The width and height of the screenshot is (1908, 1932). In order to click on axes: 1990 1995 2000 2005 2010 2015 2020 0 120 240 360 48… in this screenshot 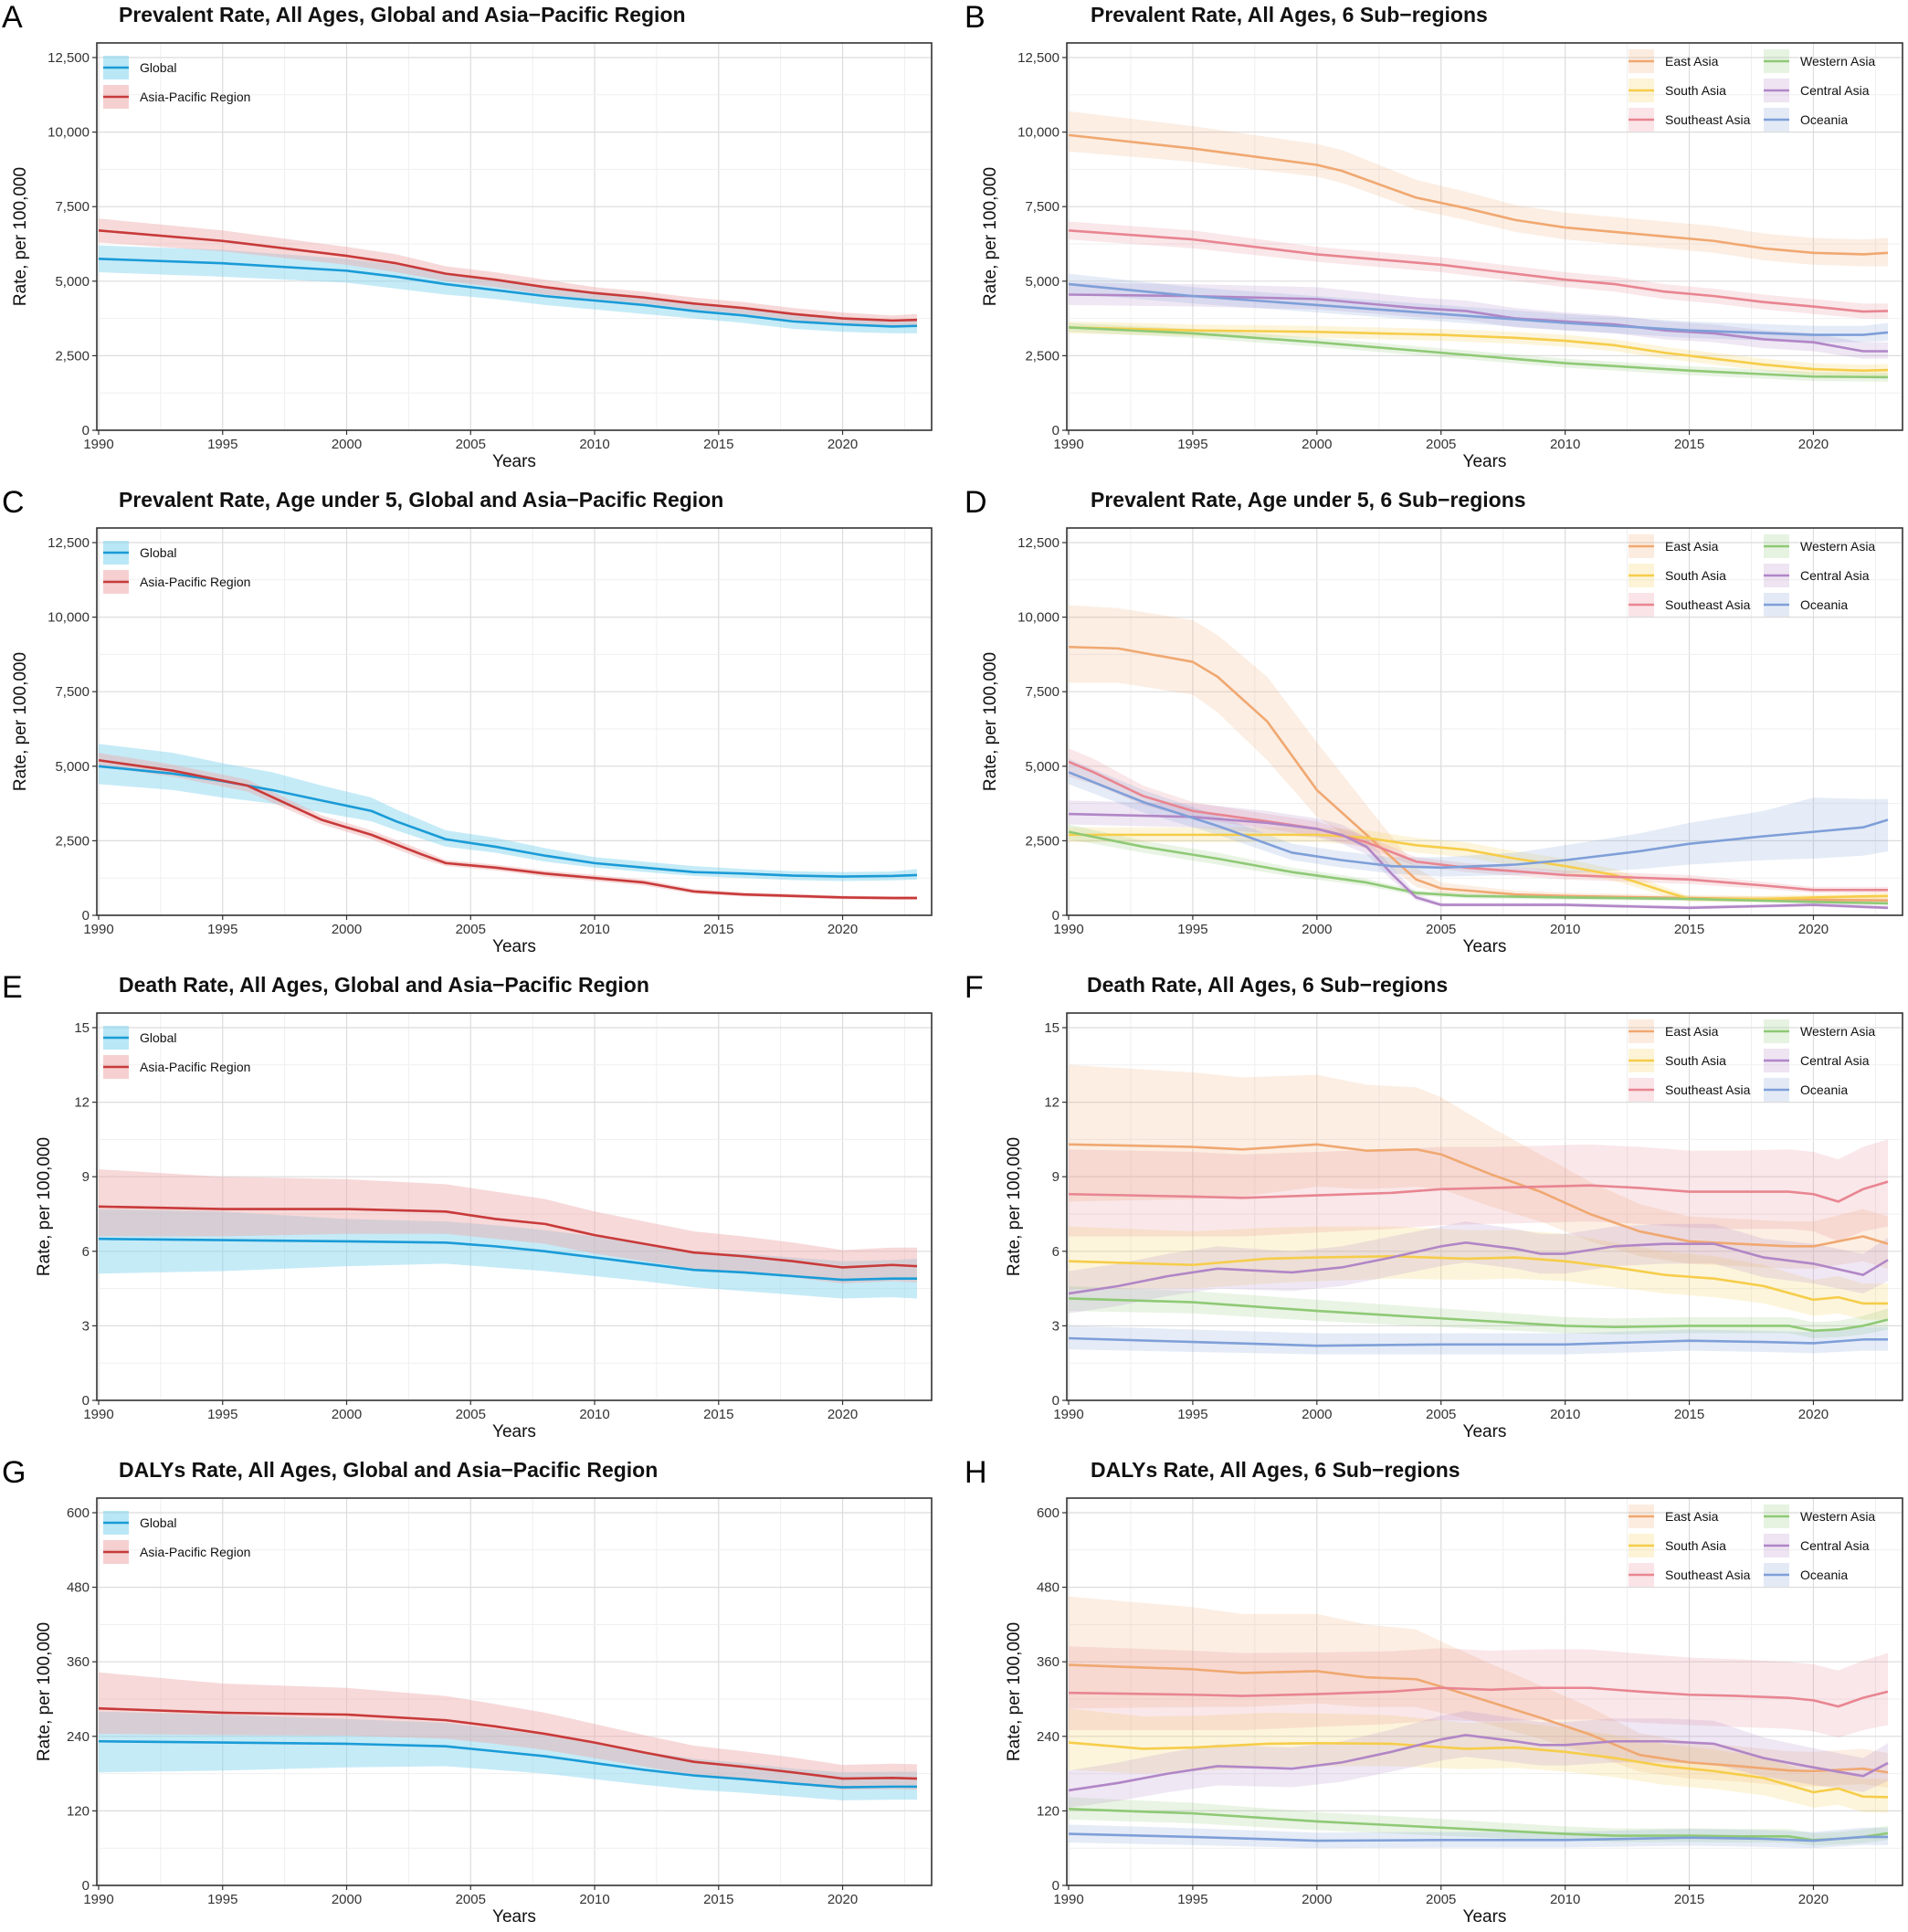, I will do `click(1433, 1706)`.